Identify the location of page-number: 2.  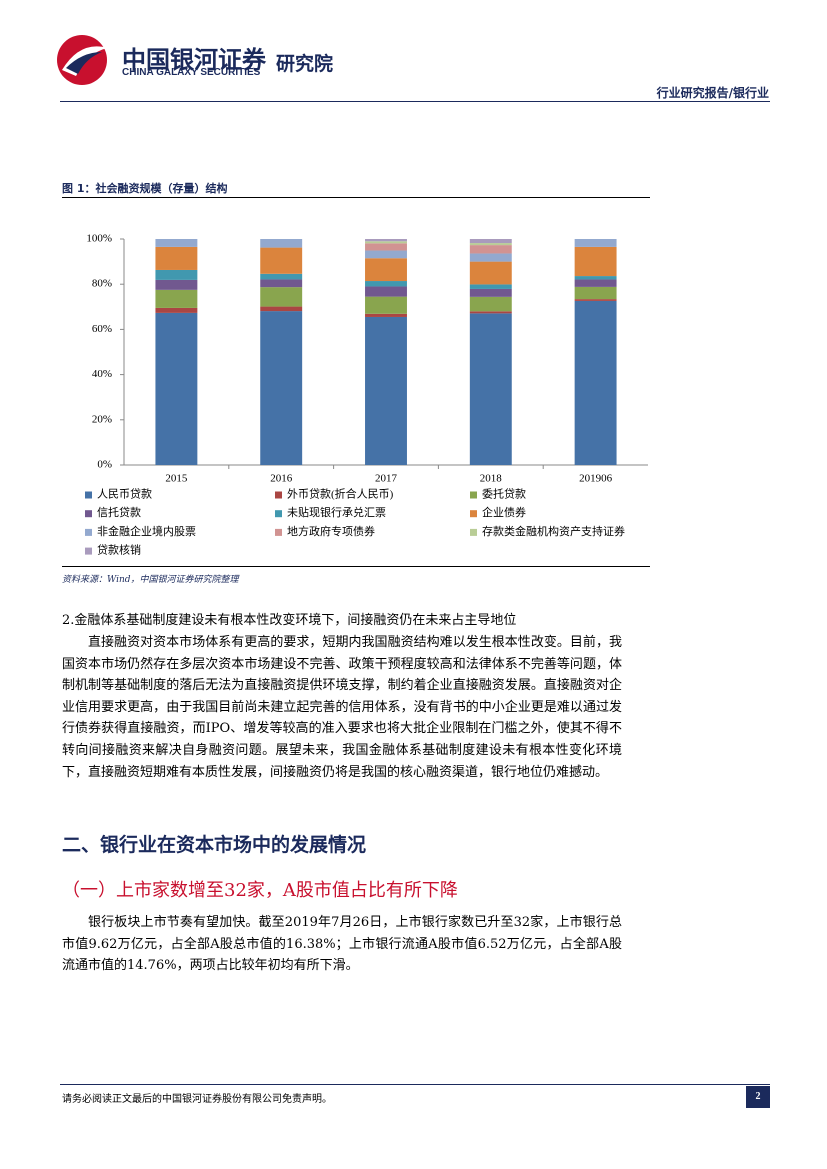
(758, 1097).